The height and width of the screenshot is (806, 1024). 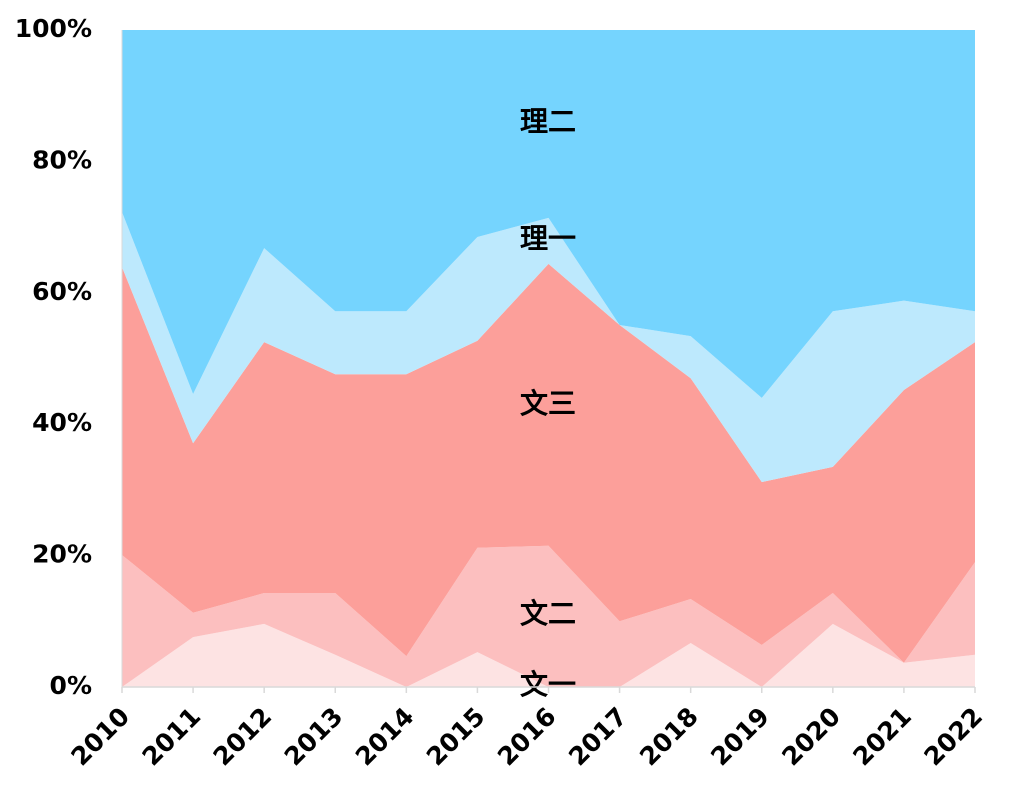 What do you see at coordinates (62, 159) in the screenshot?
I see `y-tick-label: 80%` at bounding box center [62, 159].